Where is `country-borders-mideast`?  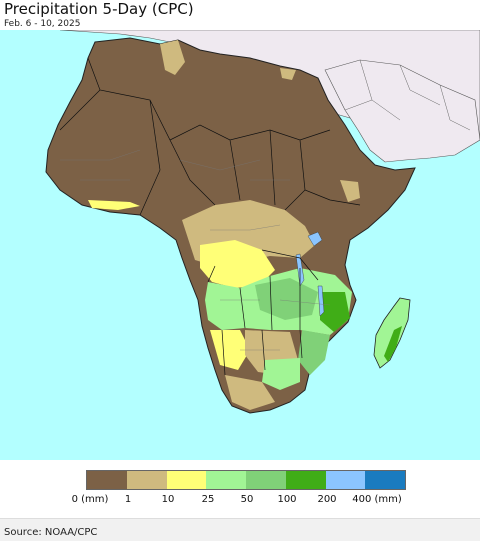
country-borders-mideast is located at coordinates (407, 95).